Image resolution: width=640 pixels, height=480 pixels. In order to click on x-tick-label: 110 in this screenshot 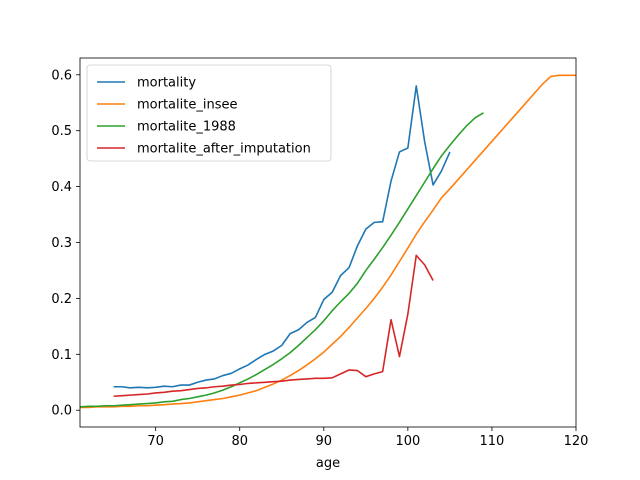, I will do `click(492, 441)`.